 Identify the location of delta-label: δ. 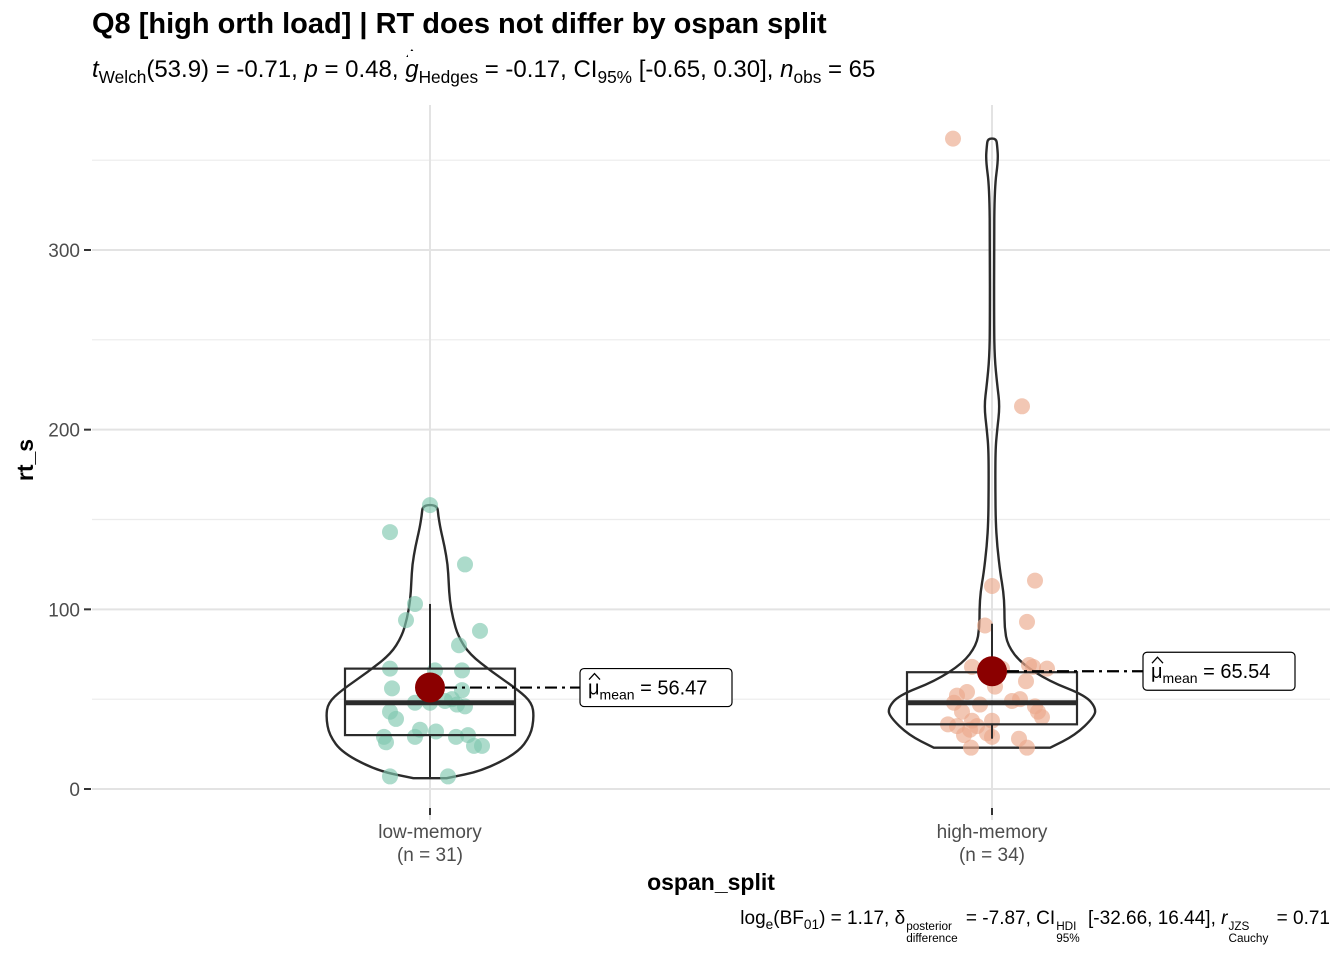
(900, 918).